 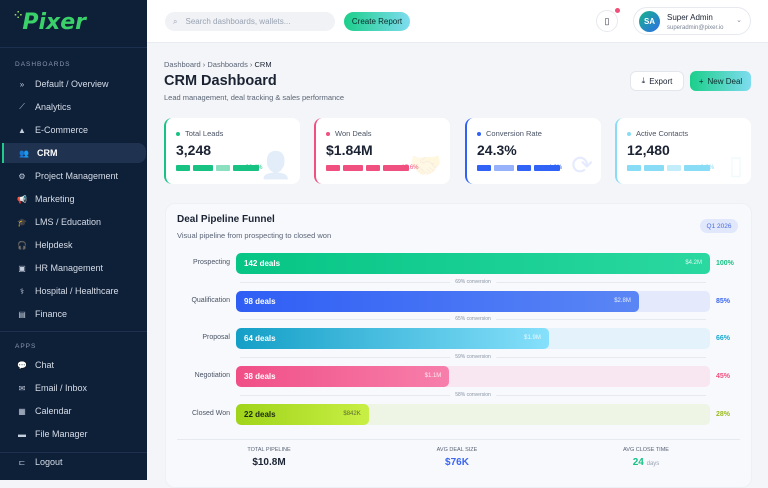 What do you see at coordinates (74, 268) in the screenshot?
I see `sidebar-item-hr-management: ▣ HR Management` at bounding box center [74, 268].